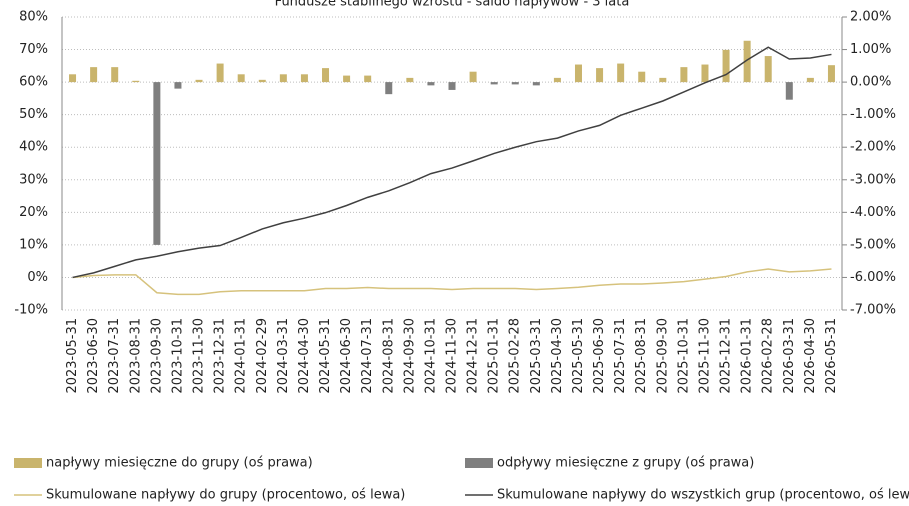 The height and width of the screenshot is (506, 909). What do you see at coordinates (578, 356) in the screenshot?
I see `x-tick-label: 2025-05-31` at bounding box center [578, 356].